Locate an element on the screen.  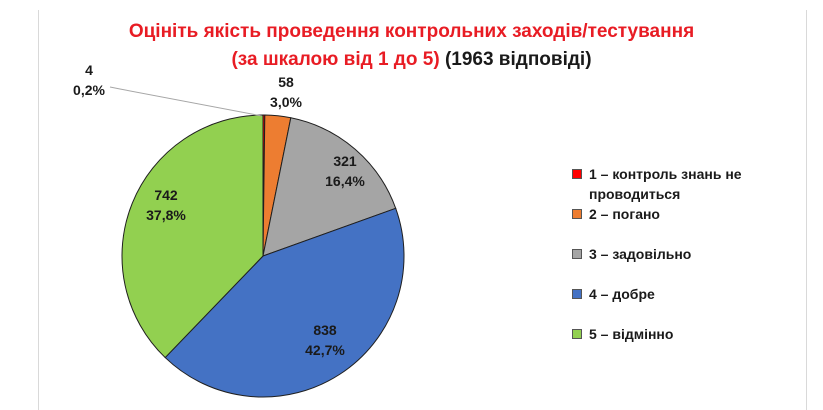
data-label-value-3: 321 is located at coordinates (345, 161).